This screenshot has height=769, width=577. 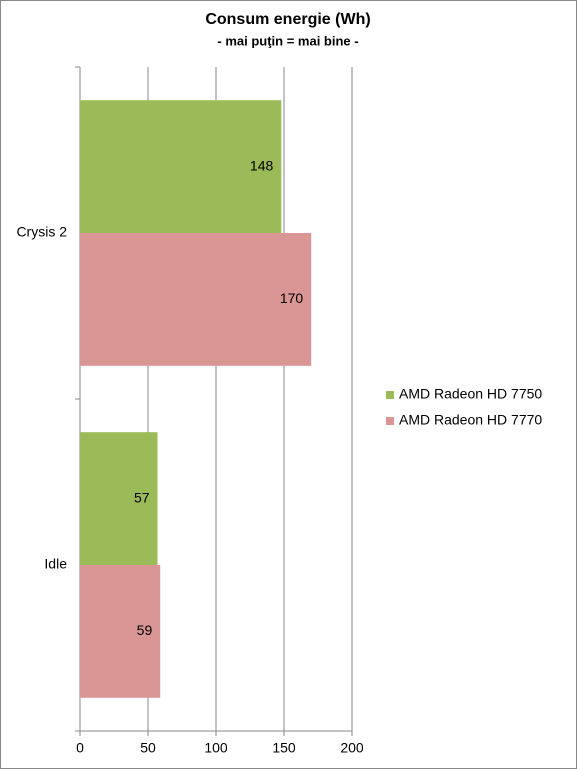 I want to click on y-tick-label: Idle, so click(x=55, y=564).